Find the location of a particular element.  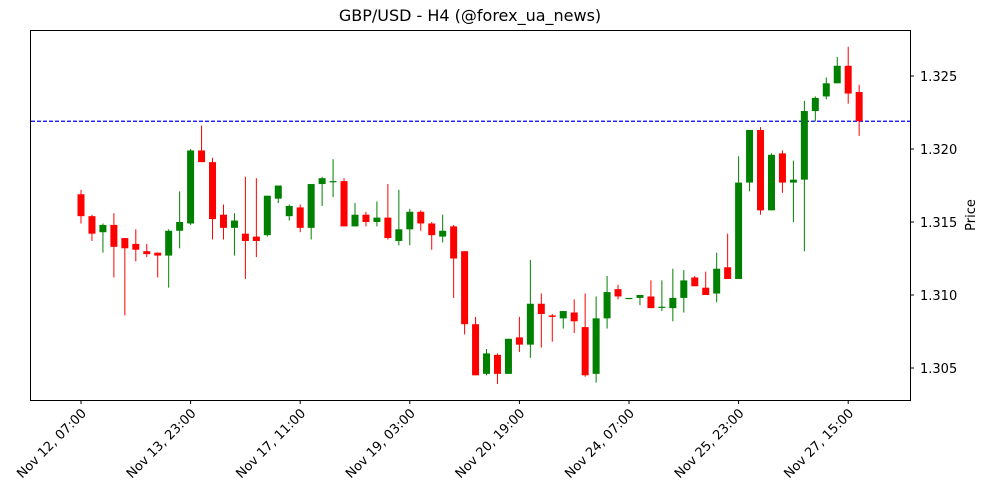

x-tick-label: Nov 20, 19:00 is located at coordinates (491, 444).